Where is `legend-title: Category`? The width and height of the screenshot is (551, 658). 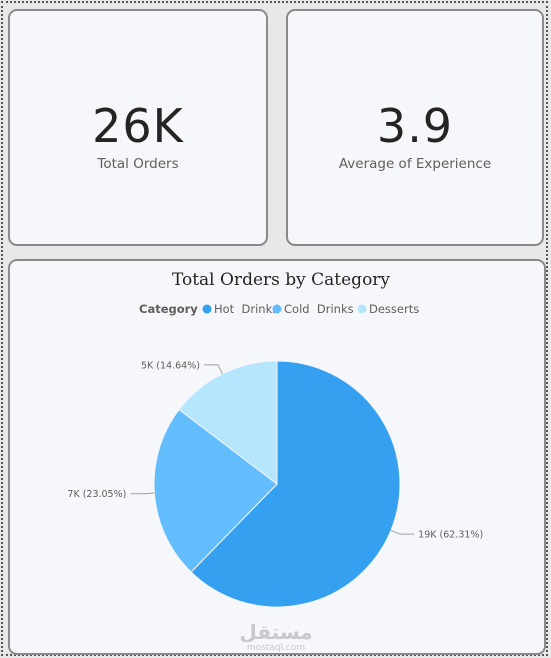 legend-title: Category is located at coordinates (168, 309).